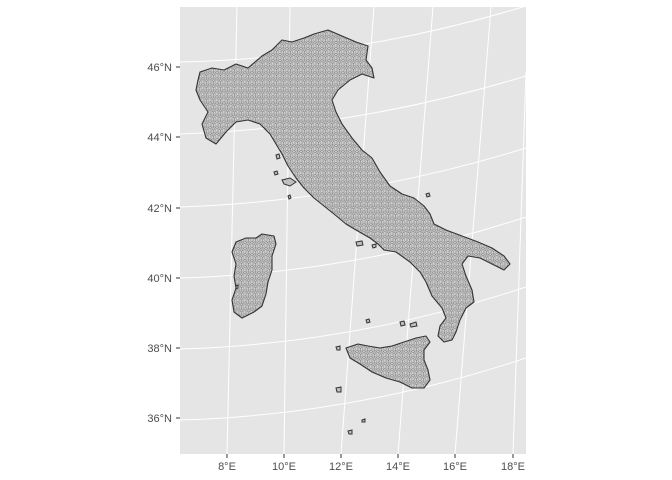  What do you see at coordinates (159, 279) in the screenshot?
I see `lat-label-40: 40°N` at bounding box center [159, 279].